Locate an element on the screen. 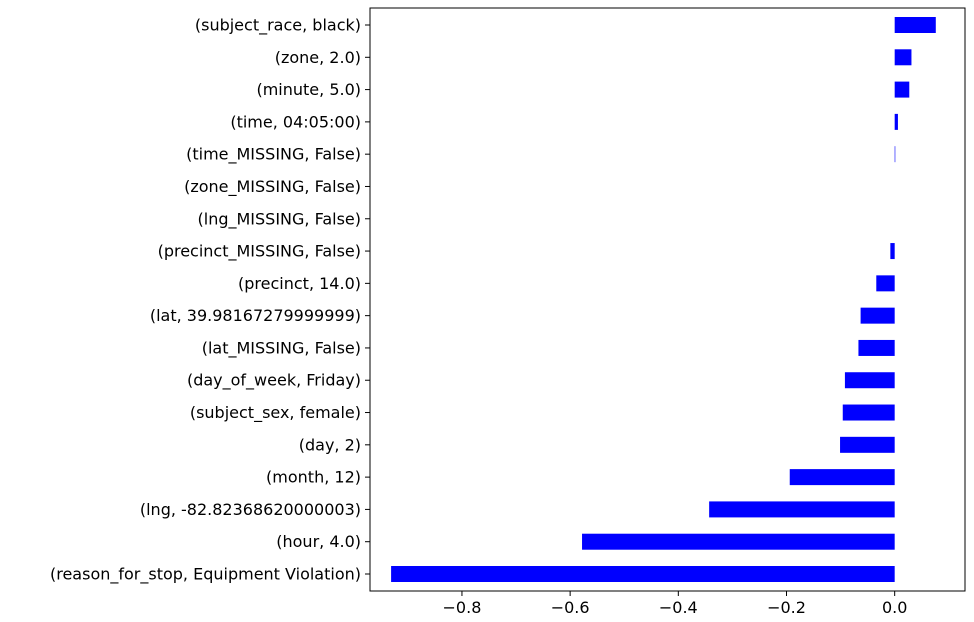  category-label: (zone_MISSING, False) is located at coordinates (272, 187).